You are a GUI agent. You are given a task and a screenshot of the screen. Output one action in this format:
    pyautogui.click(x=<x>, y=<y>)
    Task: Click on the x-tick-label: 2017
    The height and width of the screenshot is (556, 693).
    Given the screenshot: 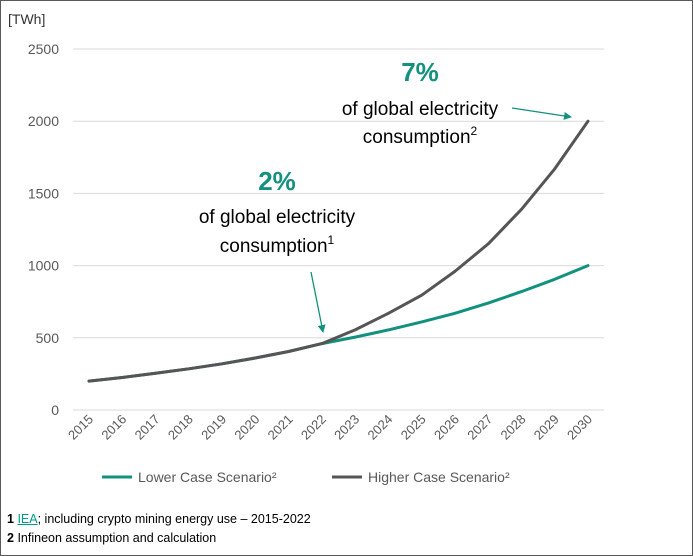 What is the action you would take?
    pyautogui.click(x=147, y=427)
    